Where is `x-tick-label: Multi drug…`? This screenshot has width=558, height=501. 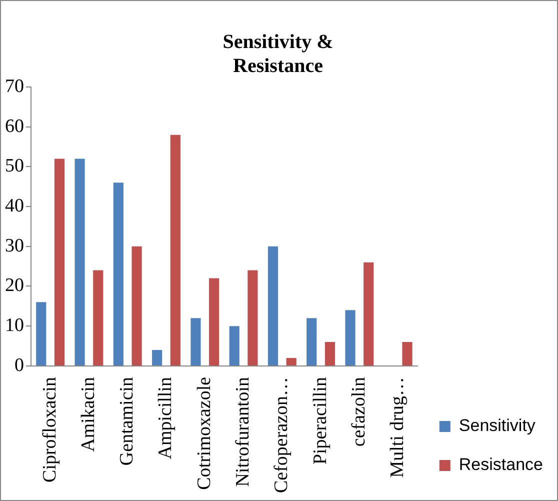 x-tick-label: Multi drug… is located at coordinates (397, 427).